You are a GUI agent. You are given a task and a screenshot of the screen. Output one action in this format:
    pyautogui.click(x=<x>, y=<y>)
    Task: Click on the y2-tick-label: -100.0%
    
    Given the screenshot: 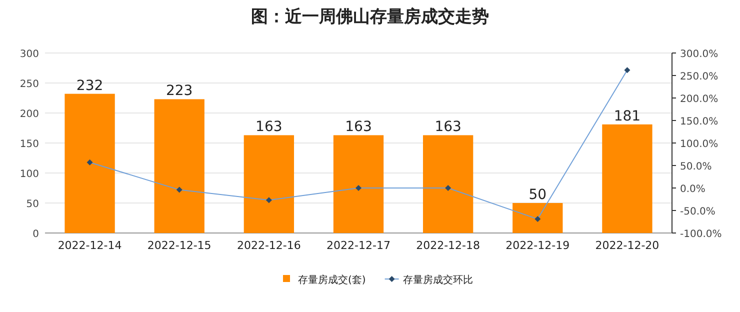 What is the action you would take?
    pyautogui.click(x=701, y=234)
    